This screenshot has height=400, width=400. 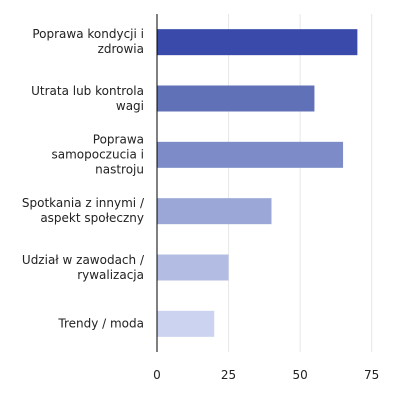 What do you see at coordinates (101, 323) in the screenshot?
I see `y-tick-label: Trendy / moda` at bounding box center [101, 323].